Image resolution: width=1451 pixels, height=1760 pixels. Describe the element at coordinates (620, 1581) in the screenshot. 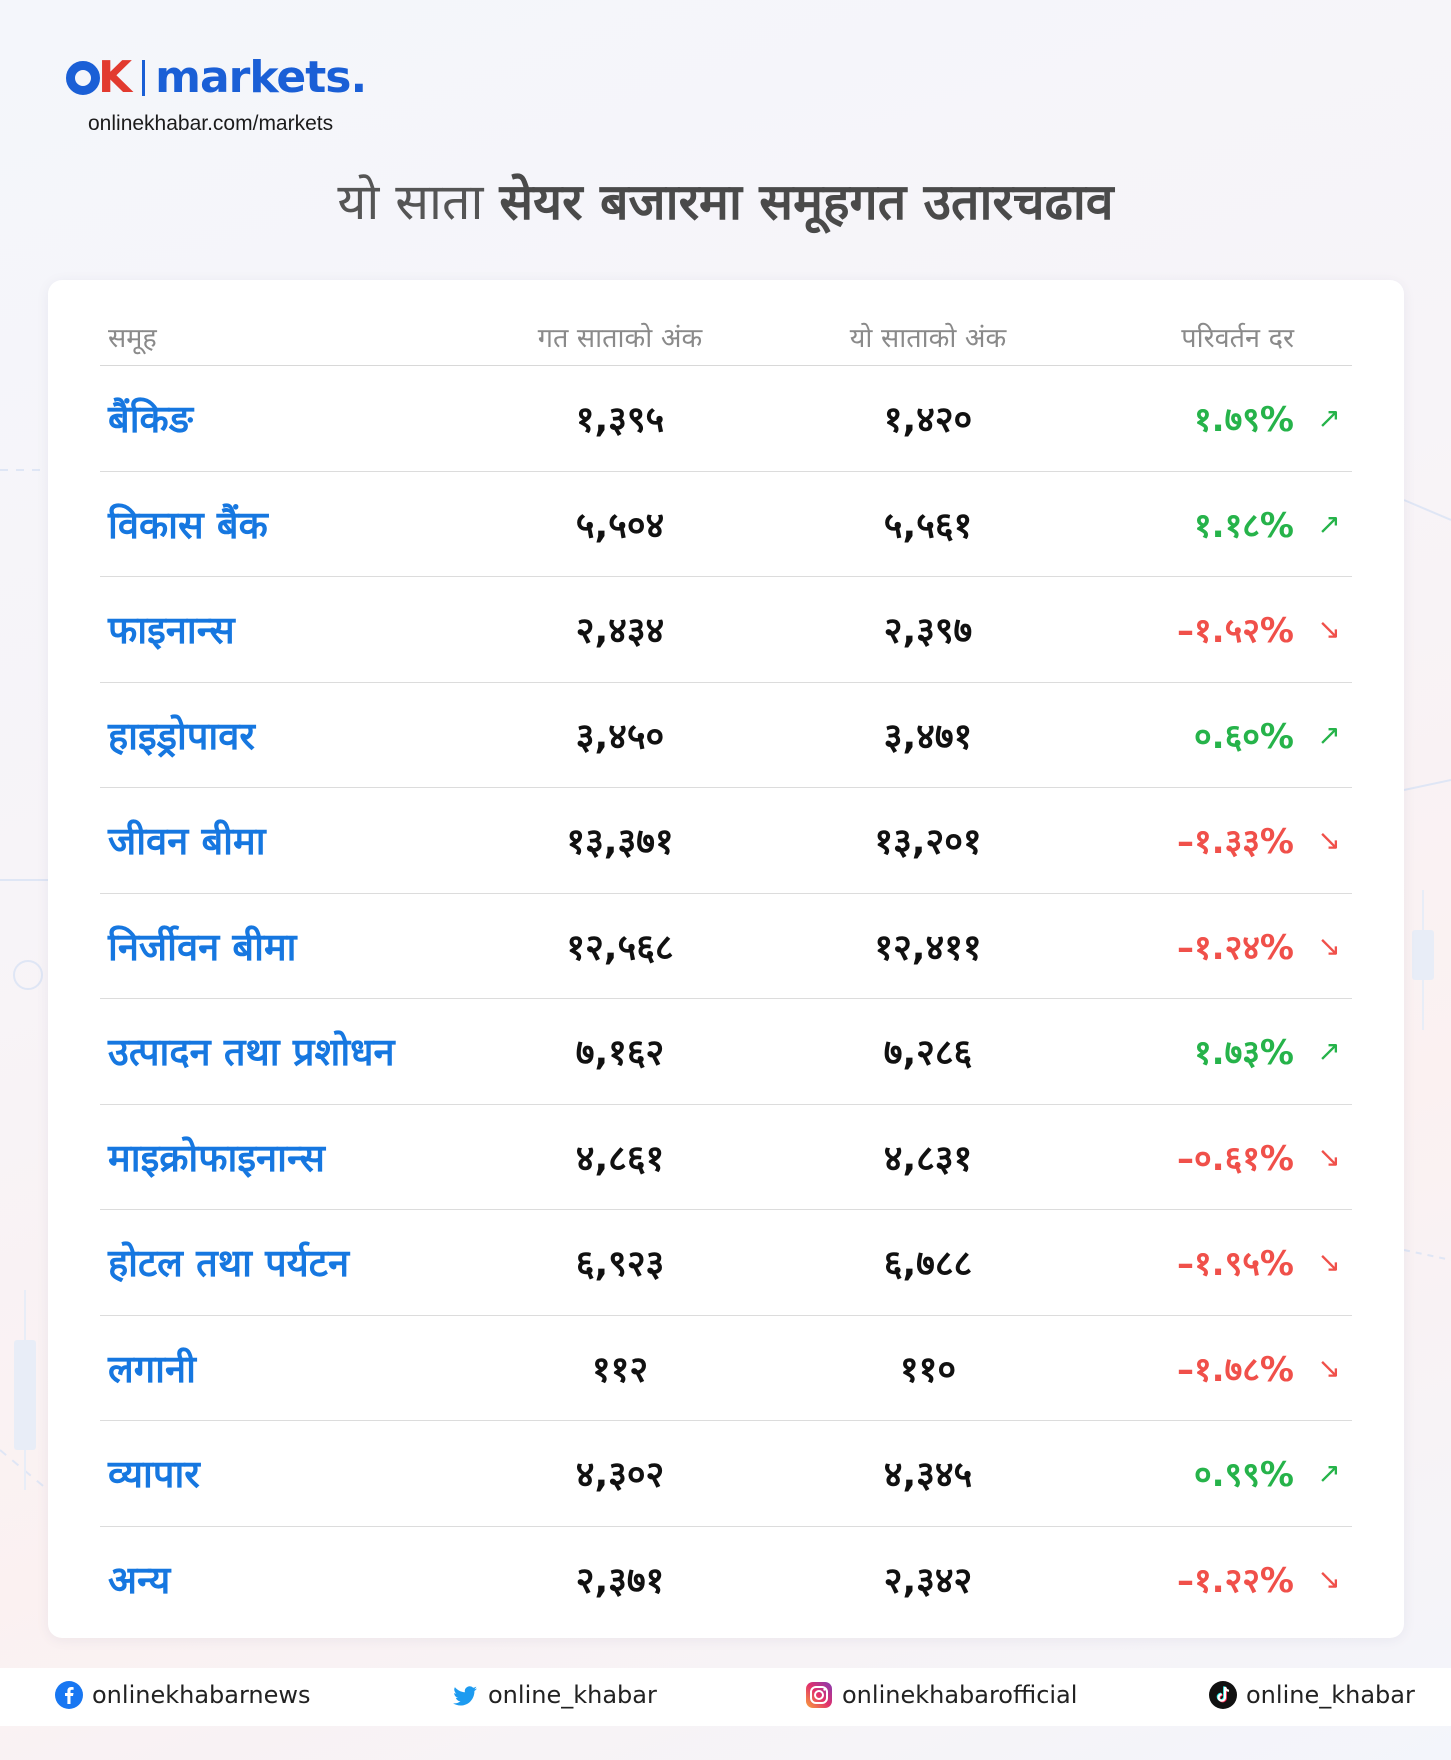

I see `row-previous-index: २,३७१` at that location.